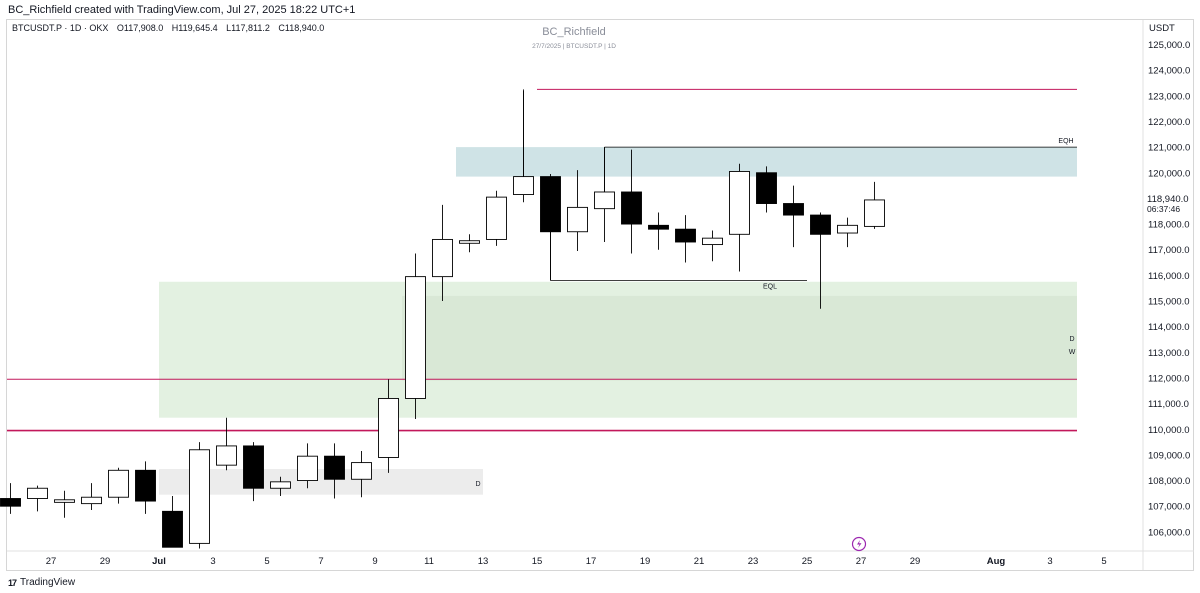 The image size is (1200, 593). Describe the element at coordinates (1169, 148) in the screenshot. I see `price-tick-label: 121,000.0` at that location.